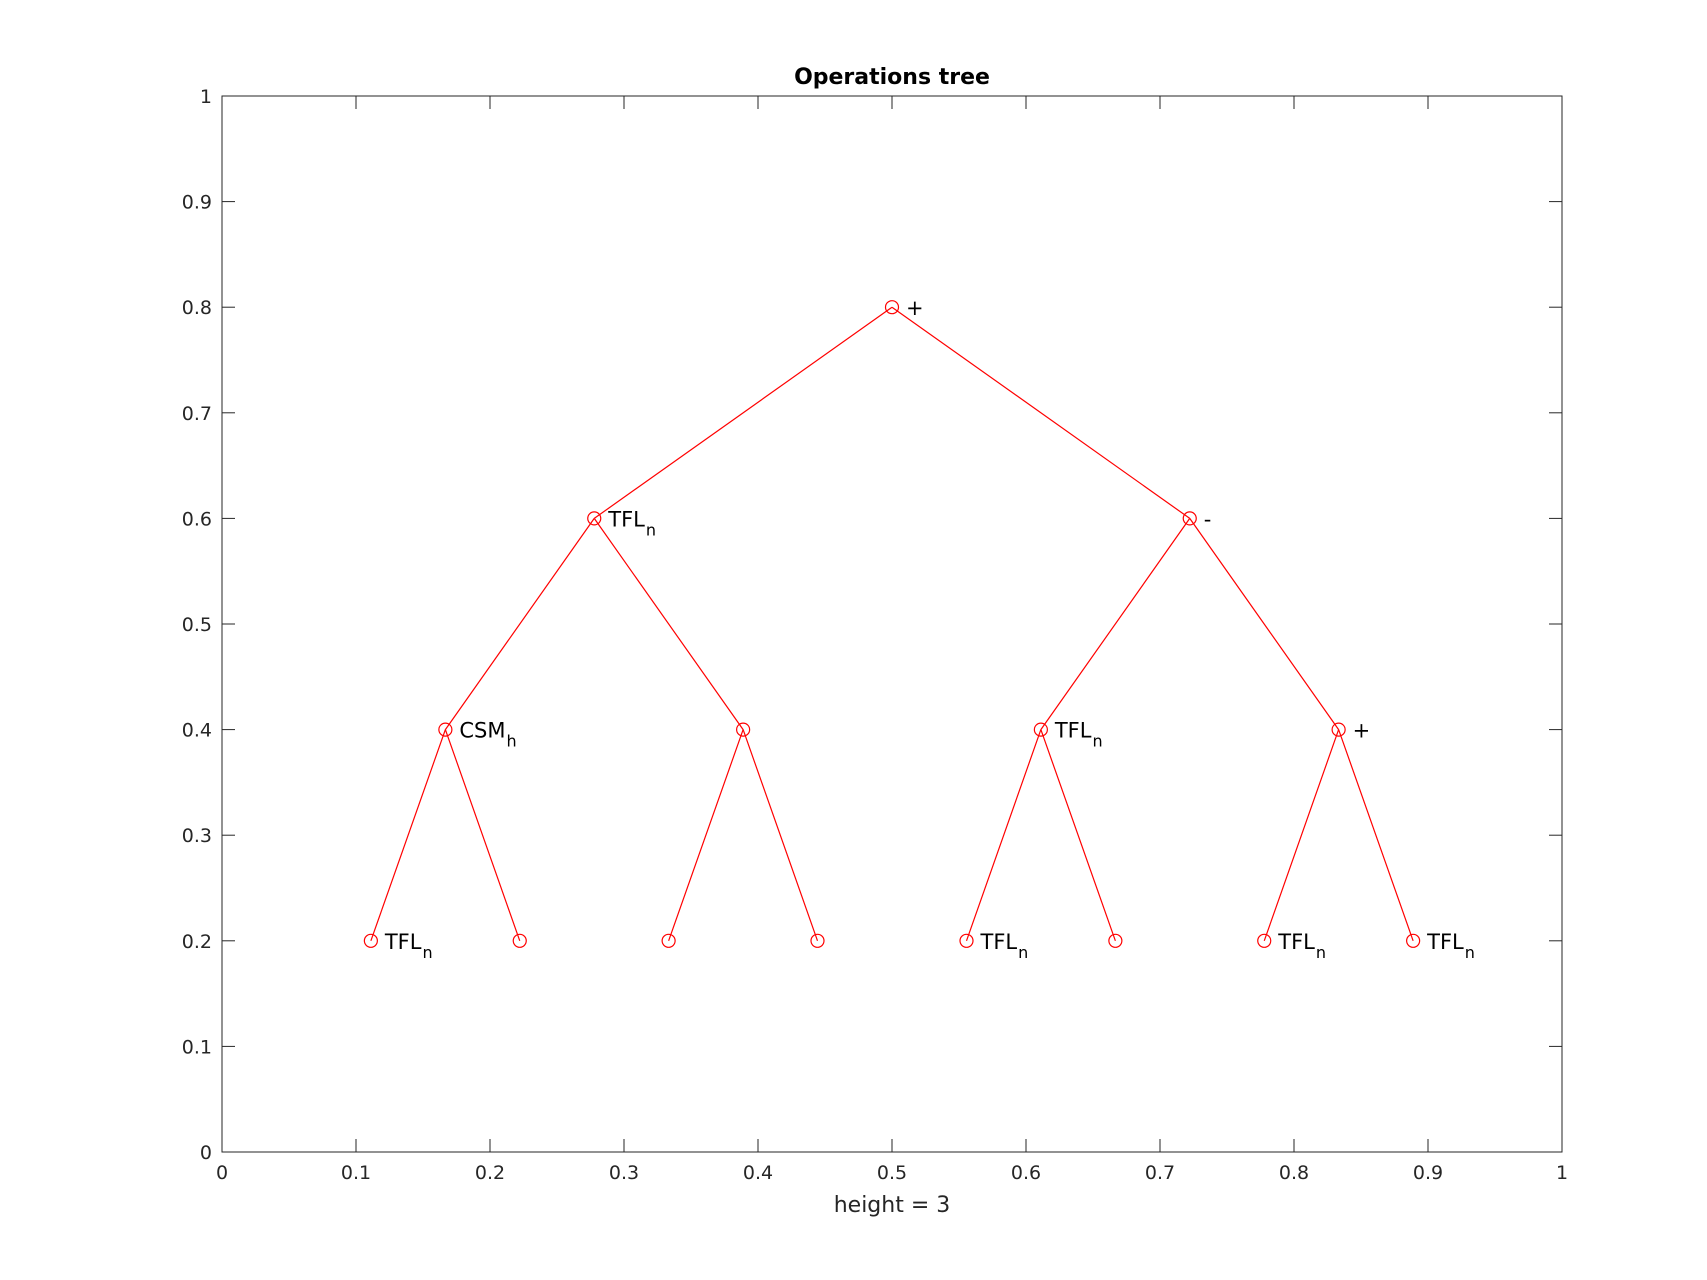  Describe the element at coordinates (197, 625) in the screenshot. I see `y-tick-label: 0.5` at that location.